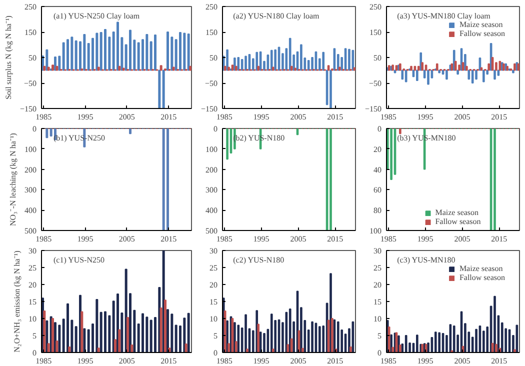  What do you see at coordinates (79, 260) in the screenshot?
I see `text: (c1) YUS-N250` at bounding box center [79, 260].